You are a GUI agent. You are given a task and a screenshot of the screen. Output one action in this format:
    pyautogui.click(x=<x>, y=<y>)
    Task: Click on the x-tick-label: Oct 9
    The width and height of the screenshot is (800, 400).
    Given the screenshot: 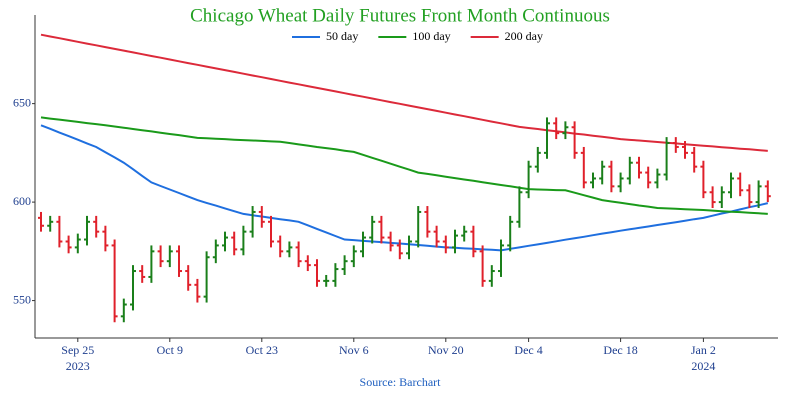 What is the action you would take?
    pyautogui.click(x=170, y=350)
    